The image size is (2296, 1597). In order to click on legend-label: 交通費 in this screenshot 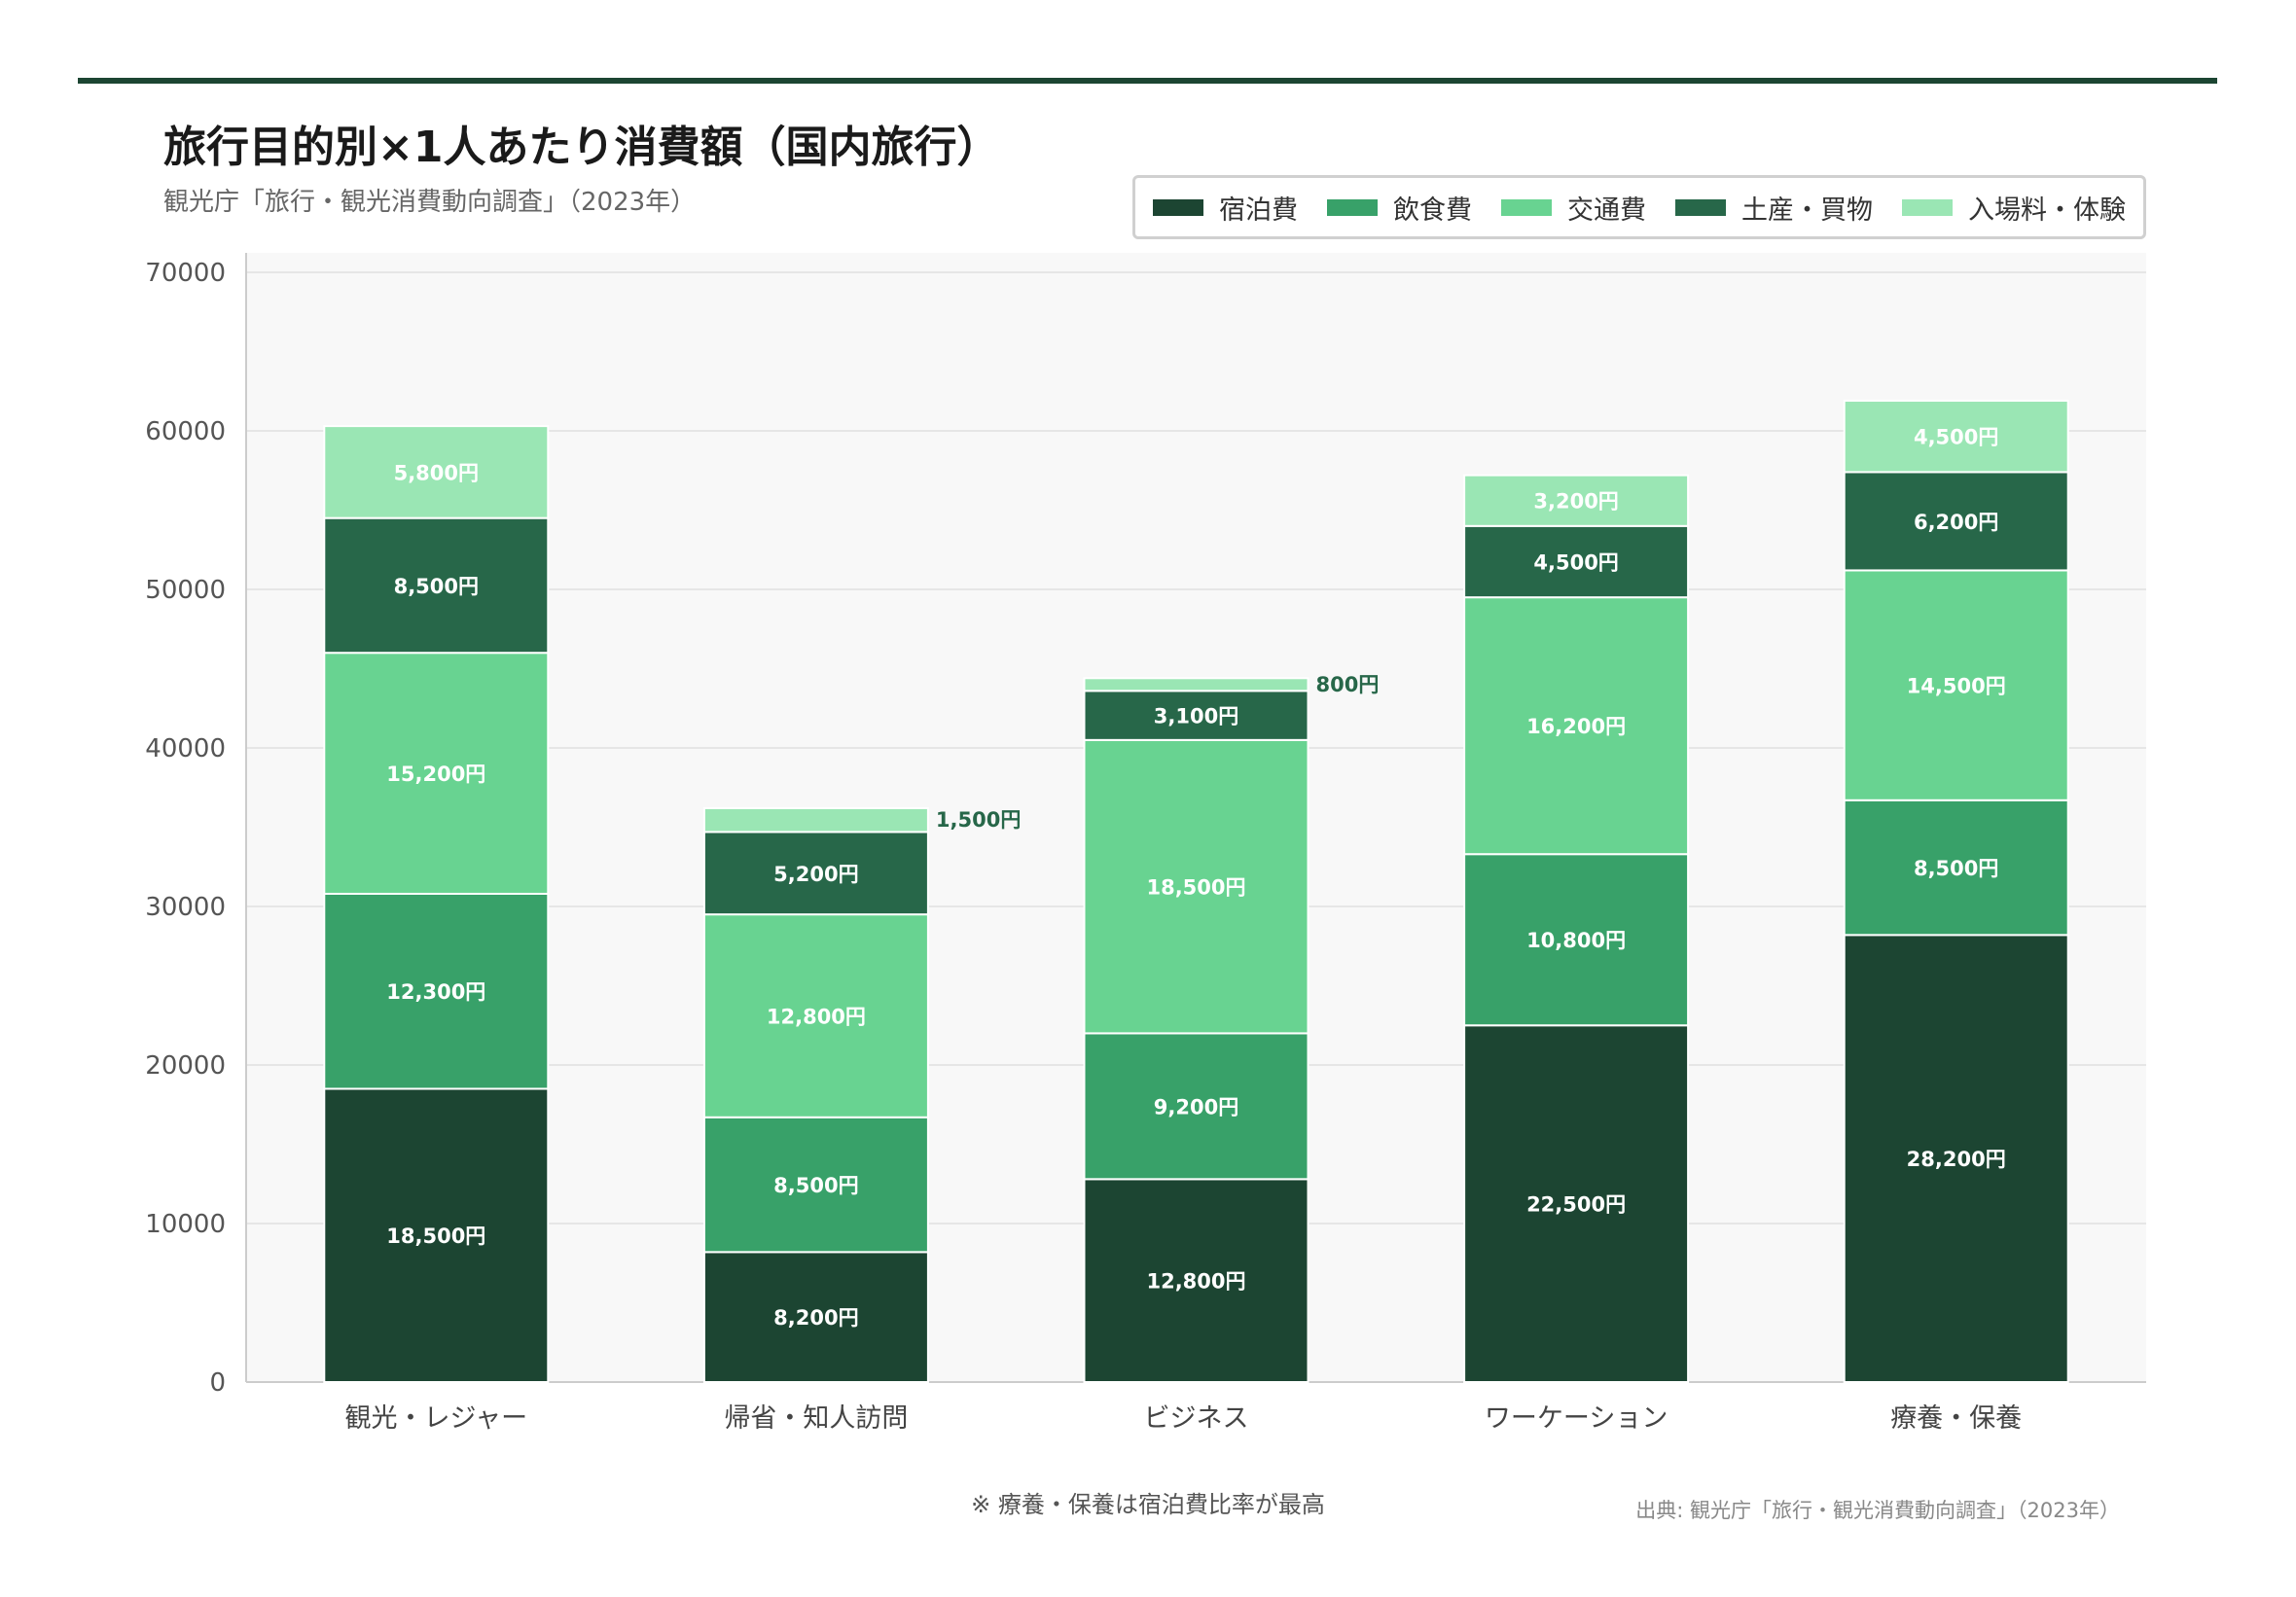, I will do `click(1606, 210)`.